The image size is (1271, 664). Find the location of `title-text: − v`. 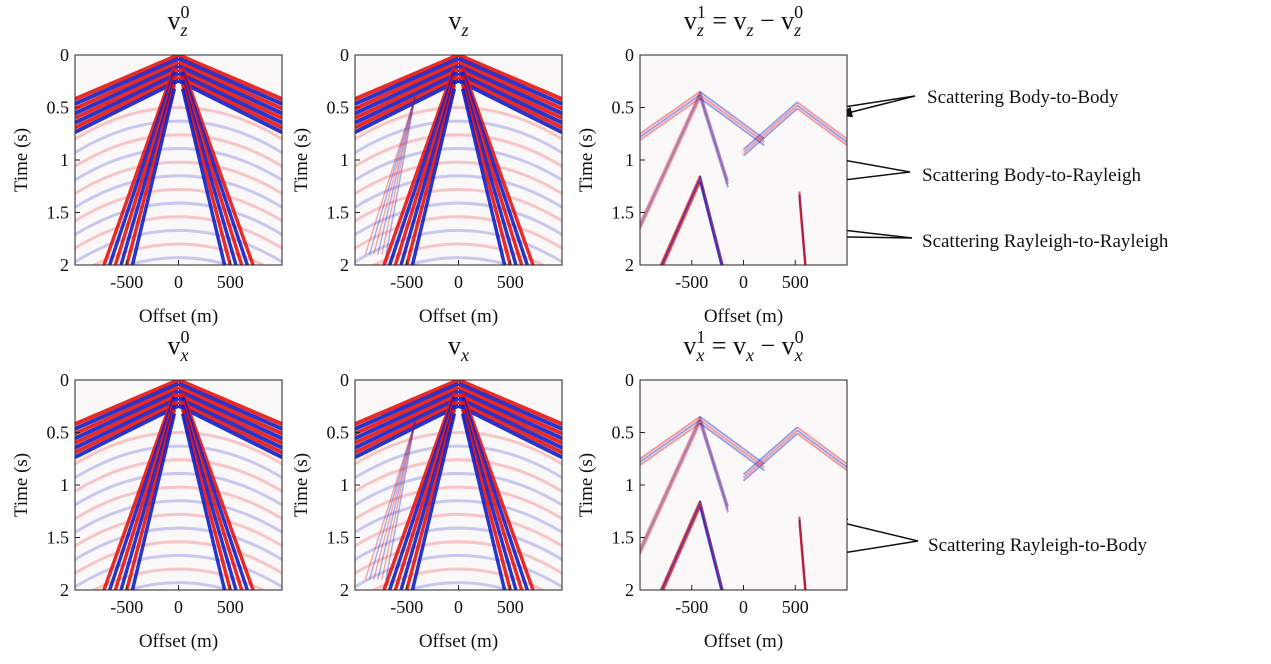

title-text: − v is located at coordinates (774, 20).